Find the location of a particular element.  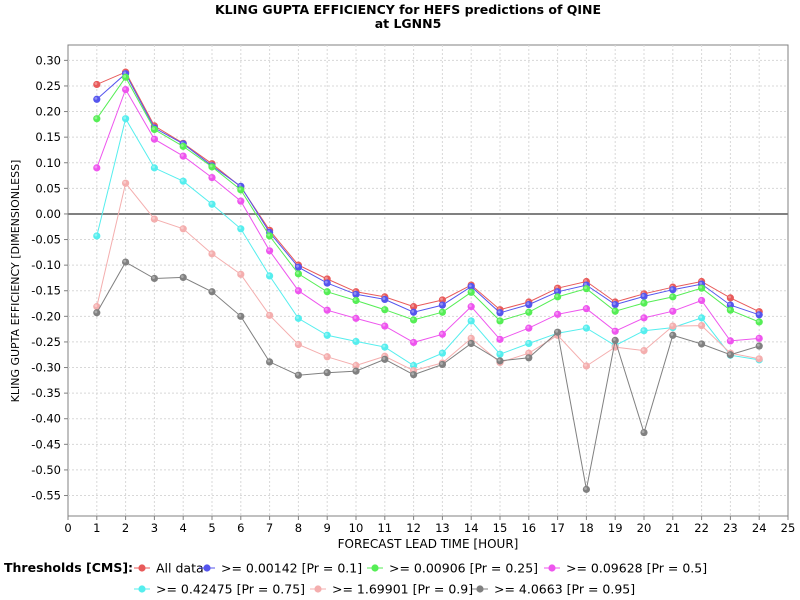

y-tick-label: 0.00 is located at coordinates (48, 214).